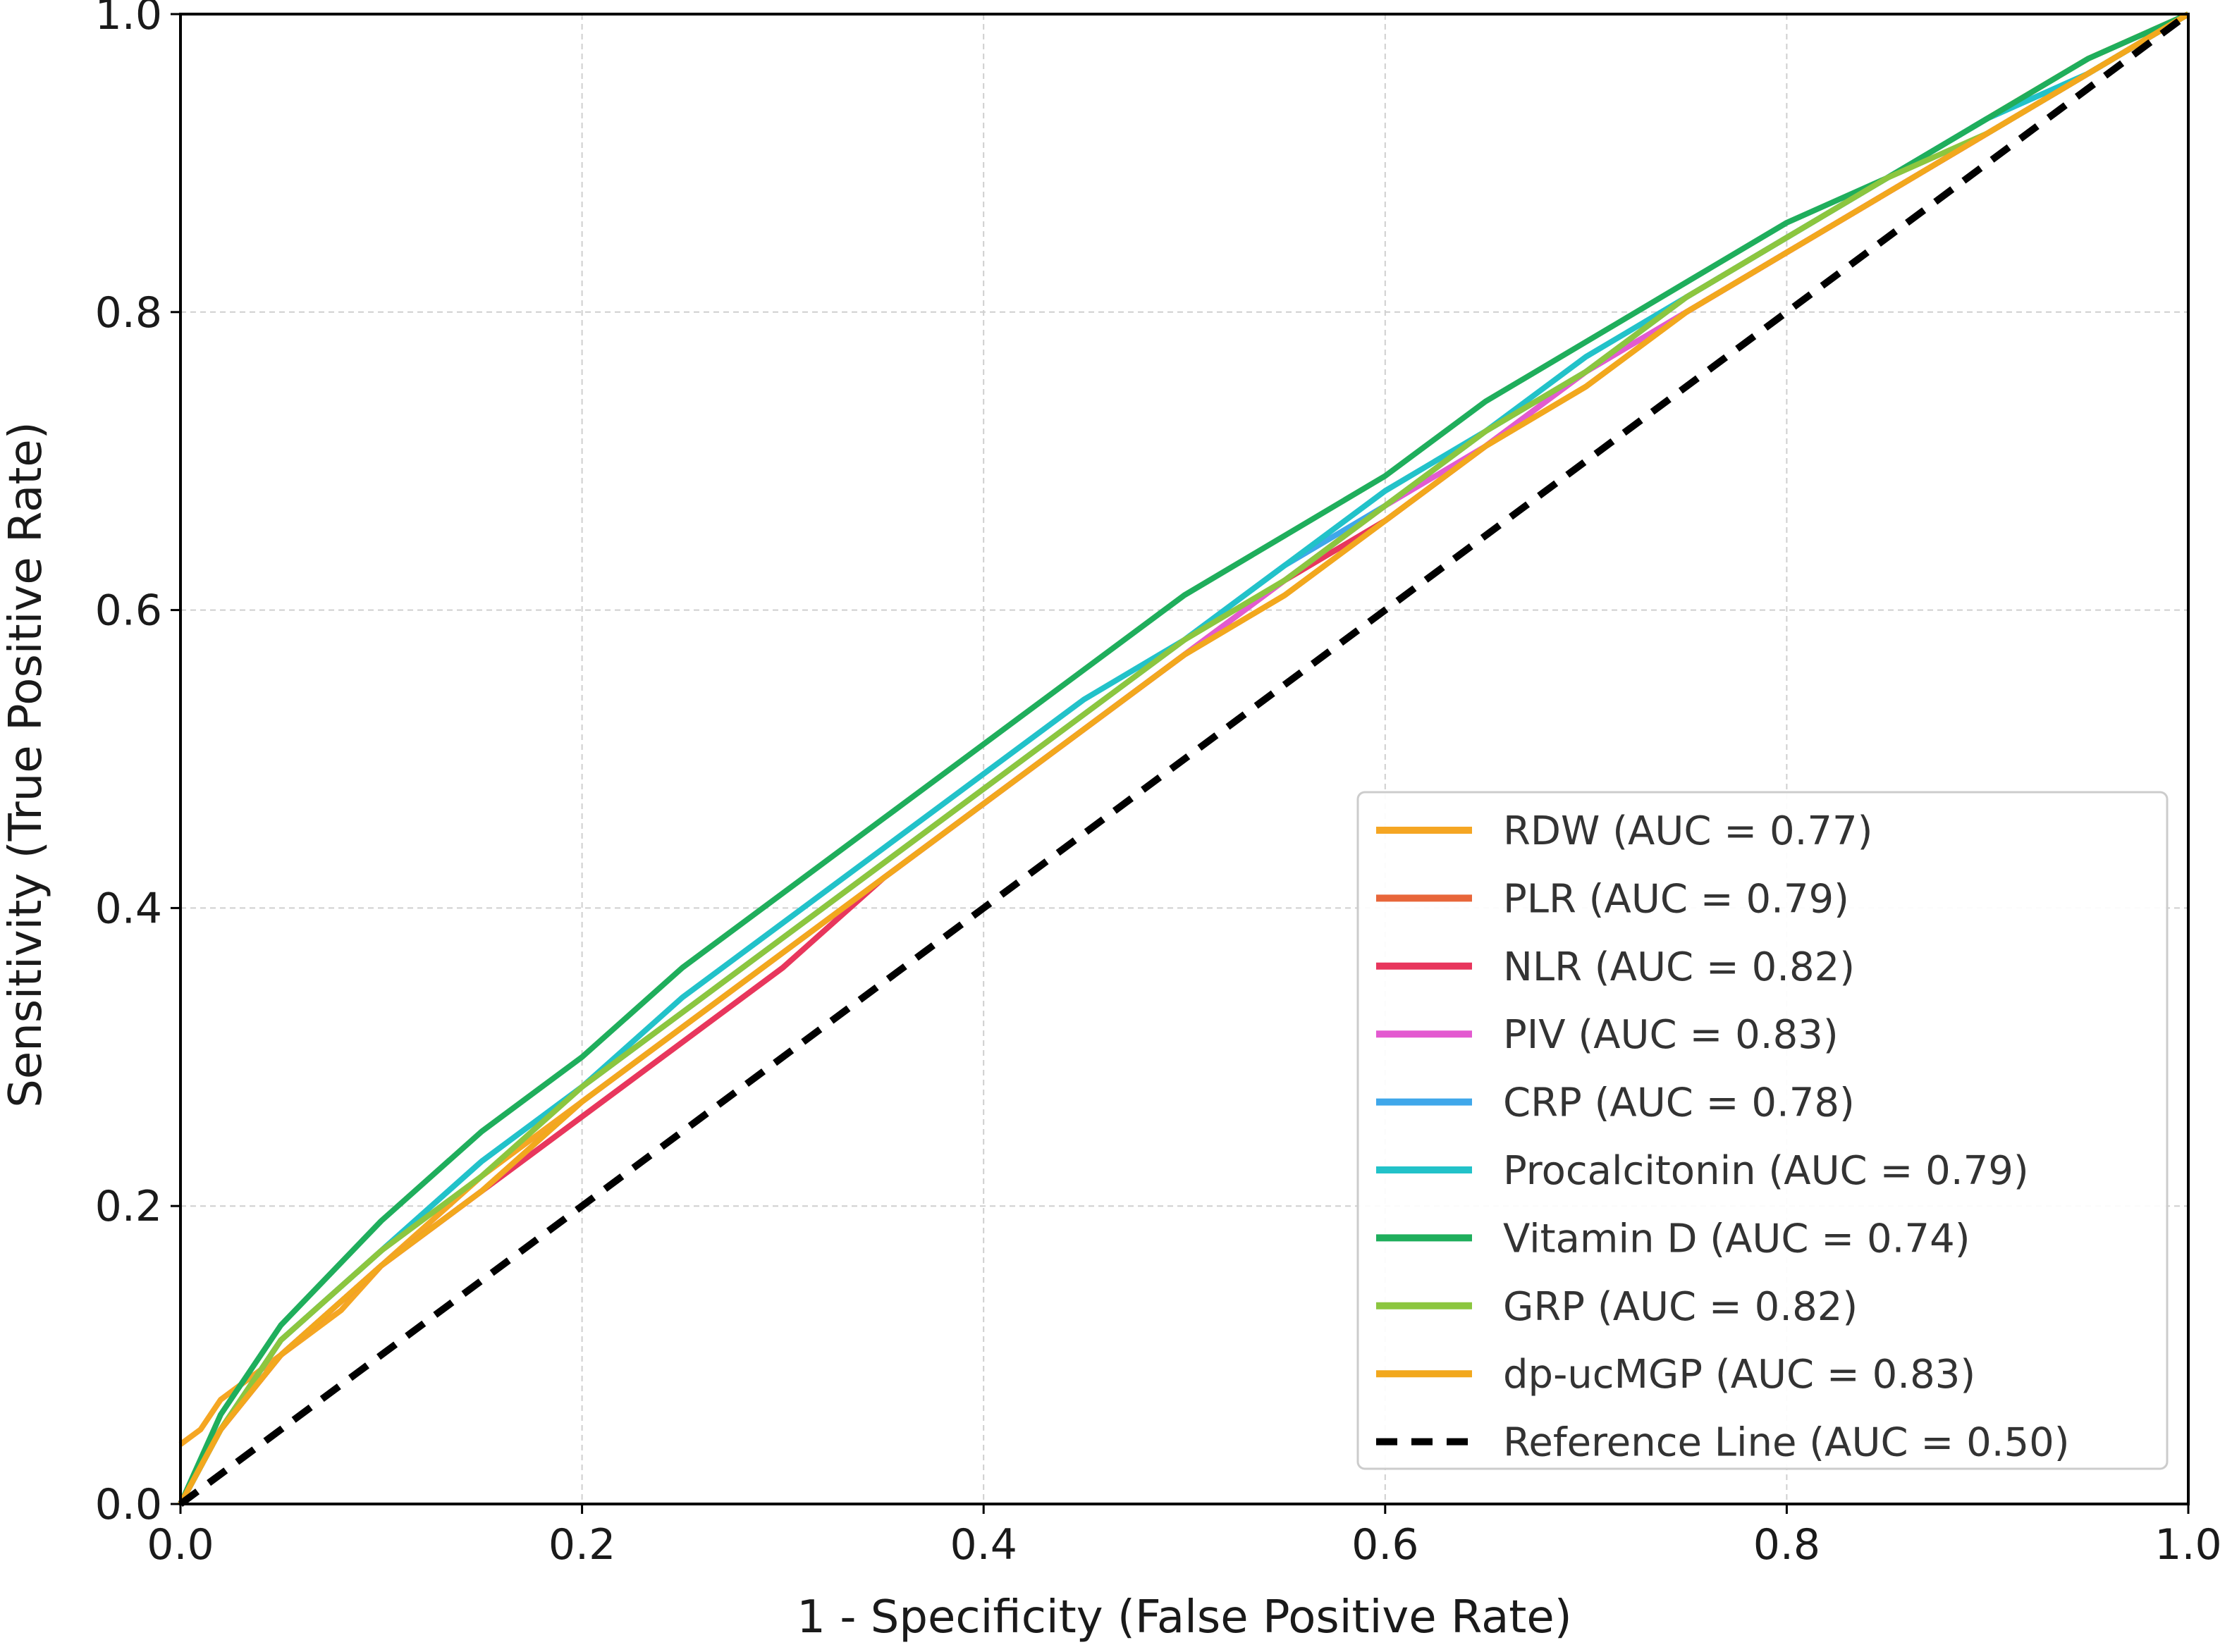 Image resolution: width=2232 pixels, height=1652 pixels. Describe the element at coordinates (1676, 899) in the screenshot. I see `legend-label: PLR (AUC = 0.79)` at that location.